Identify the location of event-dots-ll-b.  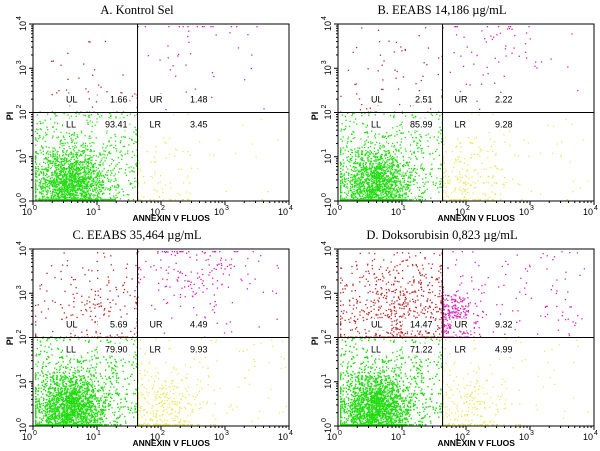
(391, 156).